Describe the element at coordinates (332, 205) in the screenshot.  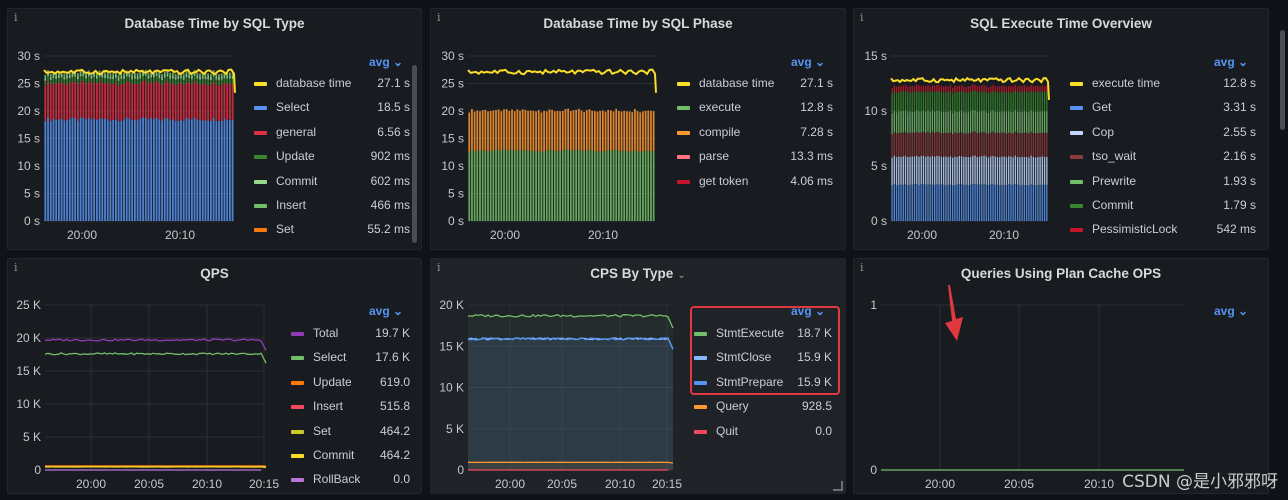
I see `legend-item: Insert 466 ms` at that location.